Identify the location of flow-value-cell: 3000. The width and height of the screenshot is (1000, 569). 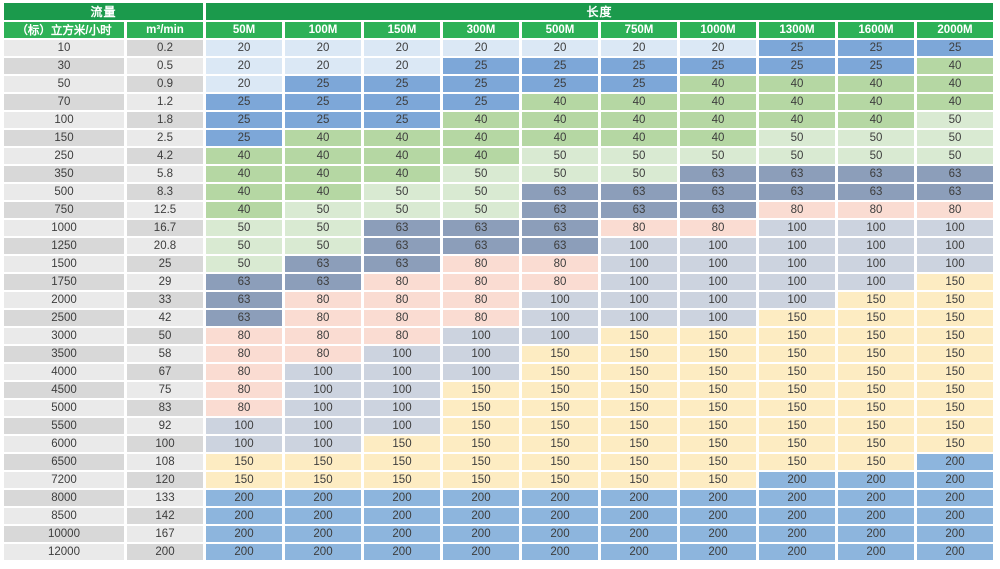
(64, 336).